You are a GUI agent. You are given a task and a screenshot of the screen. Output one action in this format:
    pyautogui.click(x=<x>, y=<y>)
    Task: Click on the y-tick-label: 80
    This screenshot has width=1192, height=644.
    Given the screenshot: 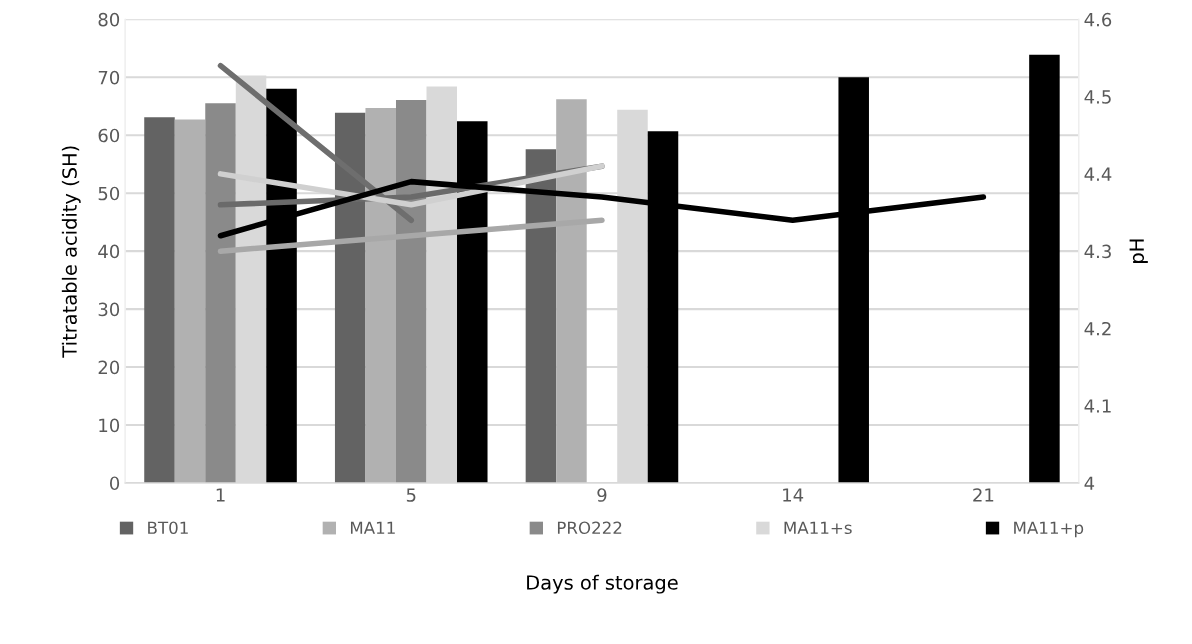 What is the action you would take?
    pyautogui.click(x=109, y=19)
    